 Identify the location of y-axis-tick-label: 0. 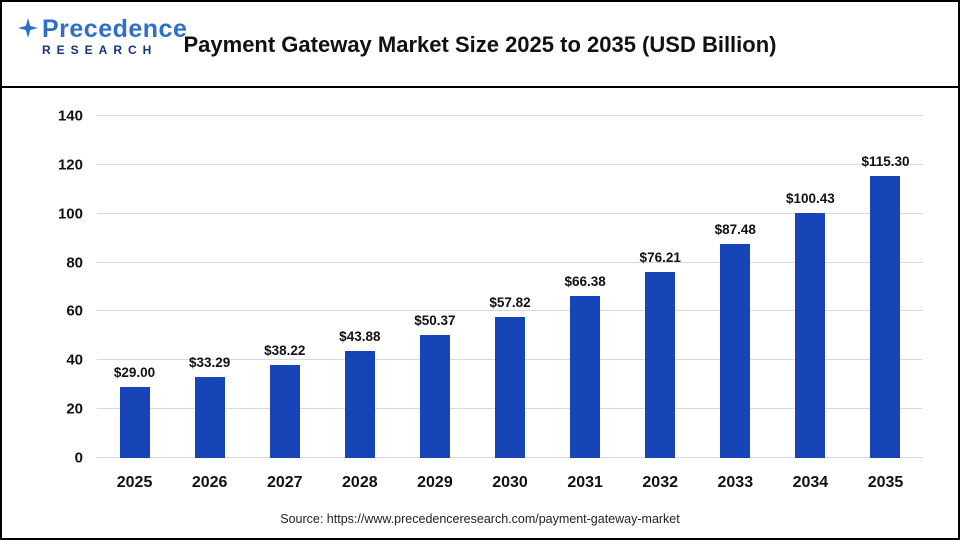
(78, 458).